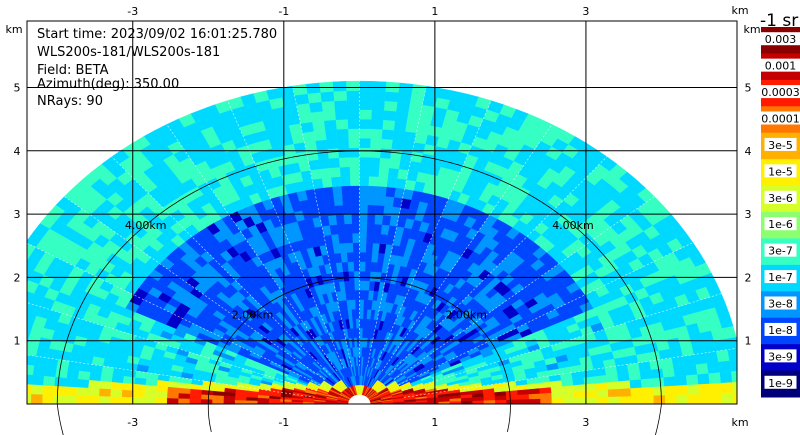  What do you see at coordinates (157, 34) in the screenshot?
I see `info-start-time: Start time: 2023/09/02 16:01:25.780` at bounding box center [157, 34].